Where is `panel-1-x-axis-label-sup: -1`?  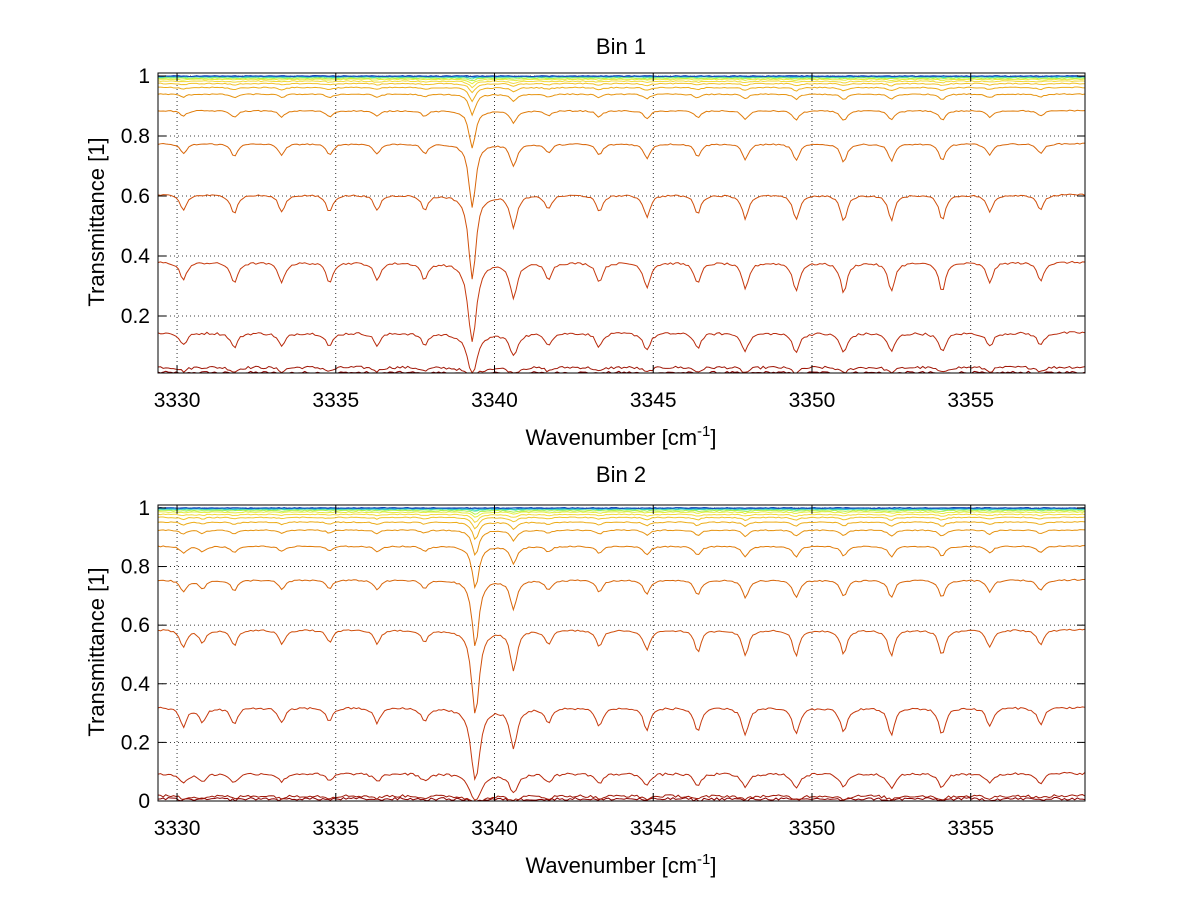
panel-1-x-axis-label-sup: -1 is located at coordinates (703, 431).